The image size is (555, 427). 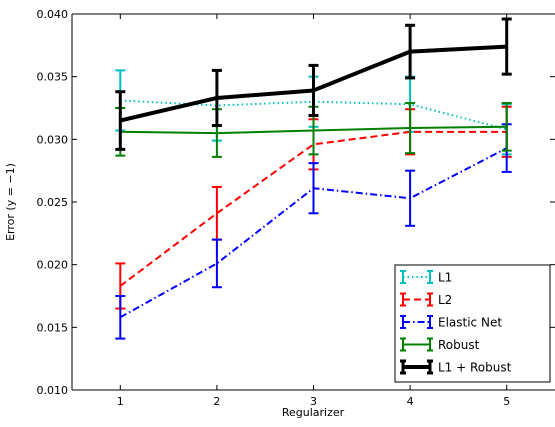 I want to click on y-tick-label: 0.025, so click(x=53, y=202).